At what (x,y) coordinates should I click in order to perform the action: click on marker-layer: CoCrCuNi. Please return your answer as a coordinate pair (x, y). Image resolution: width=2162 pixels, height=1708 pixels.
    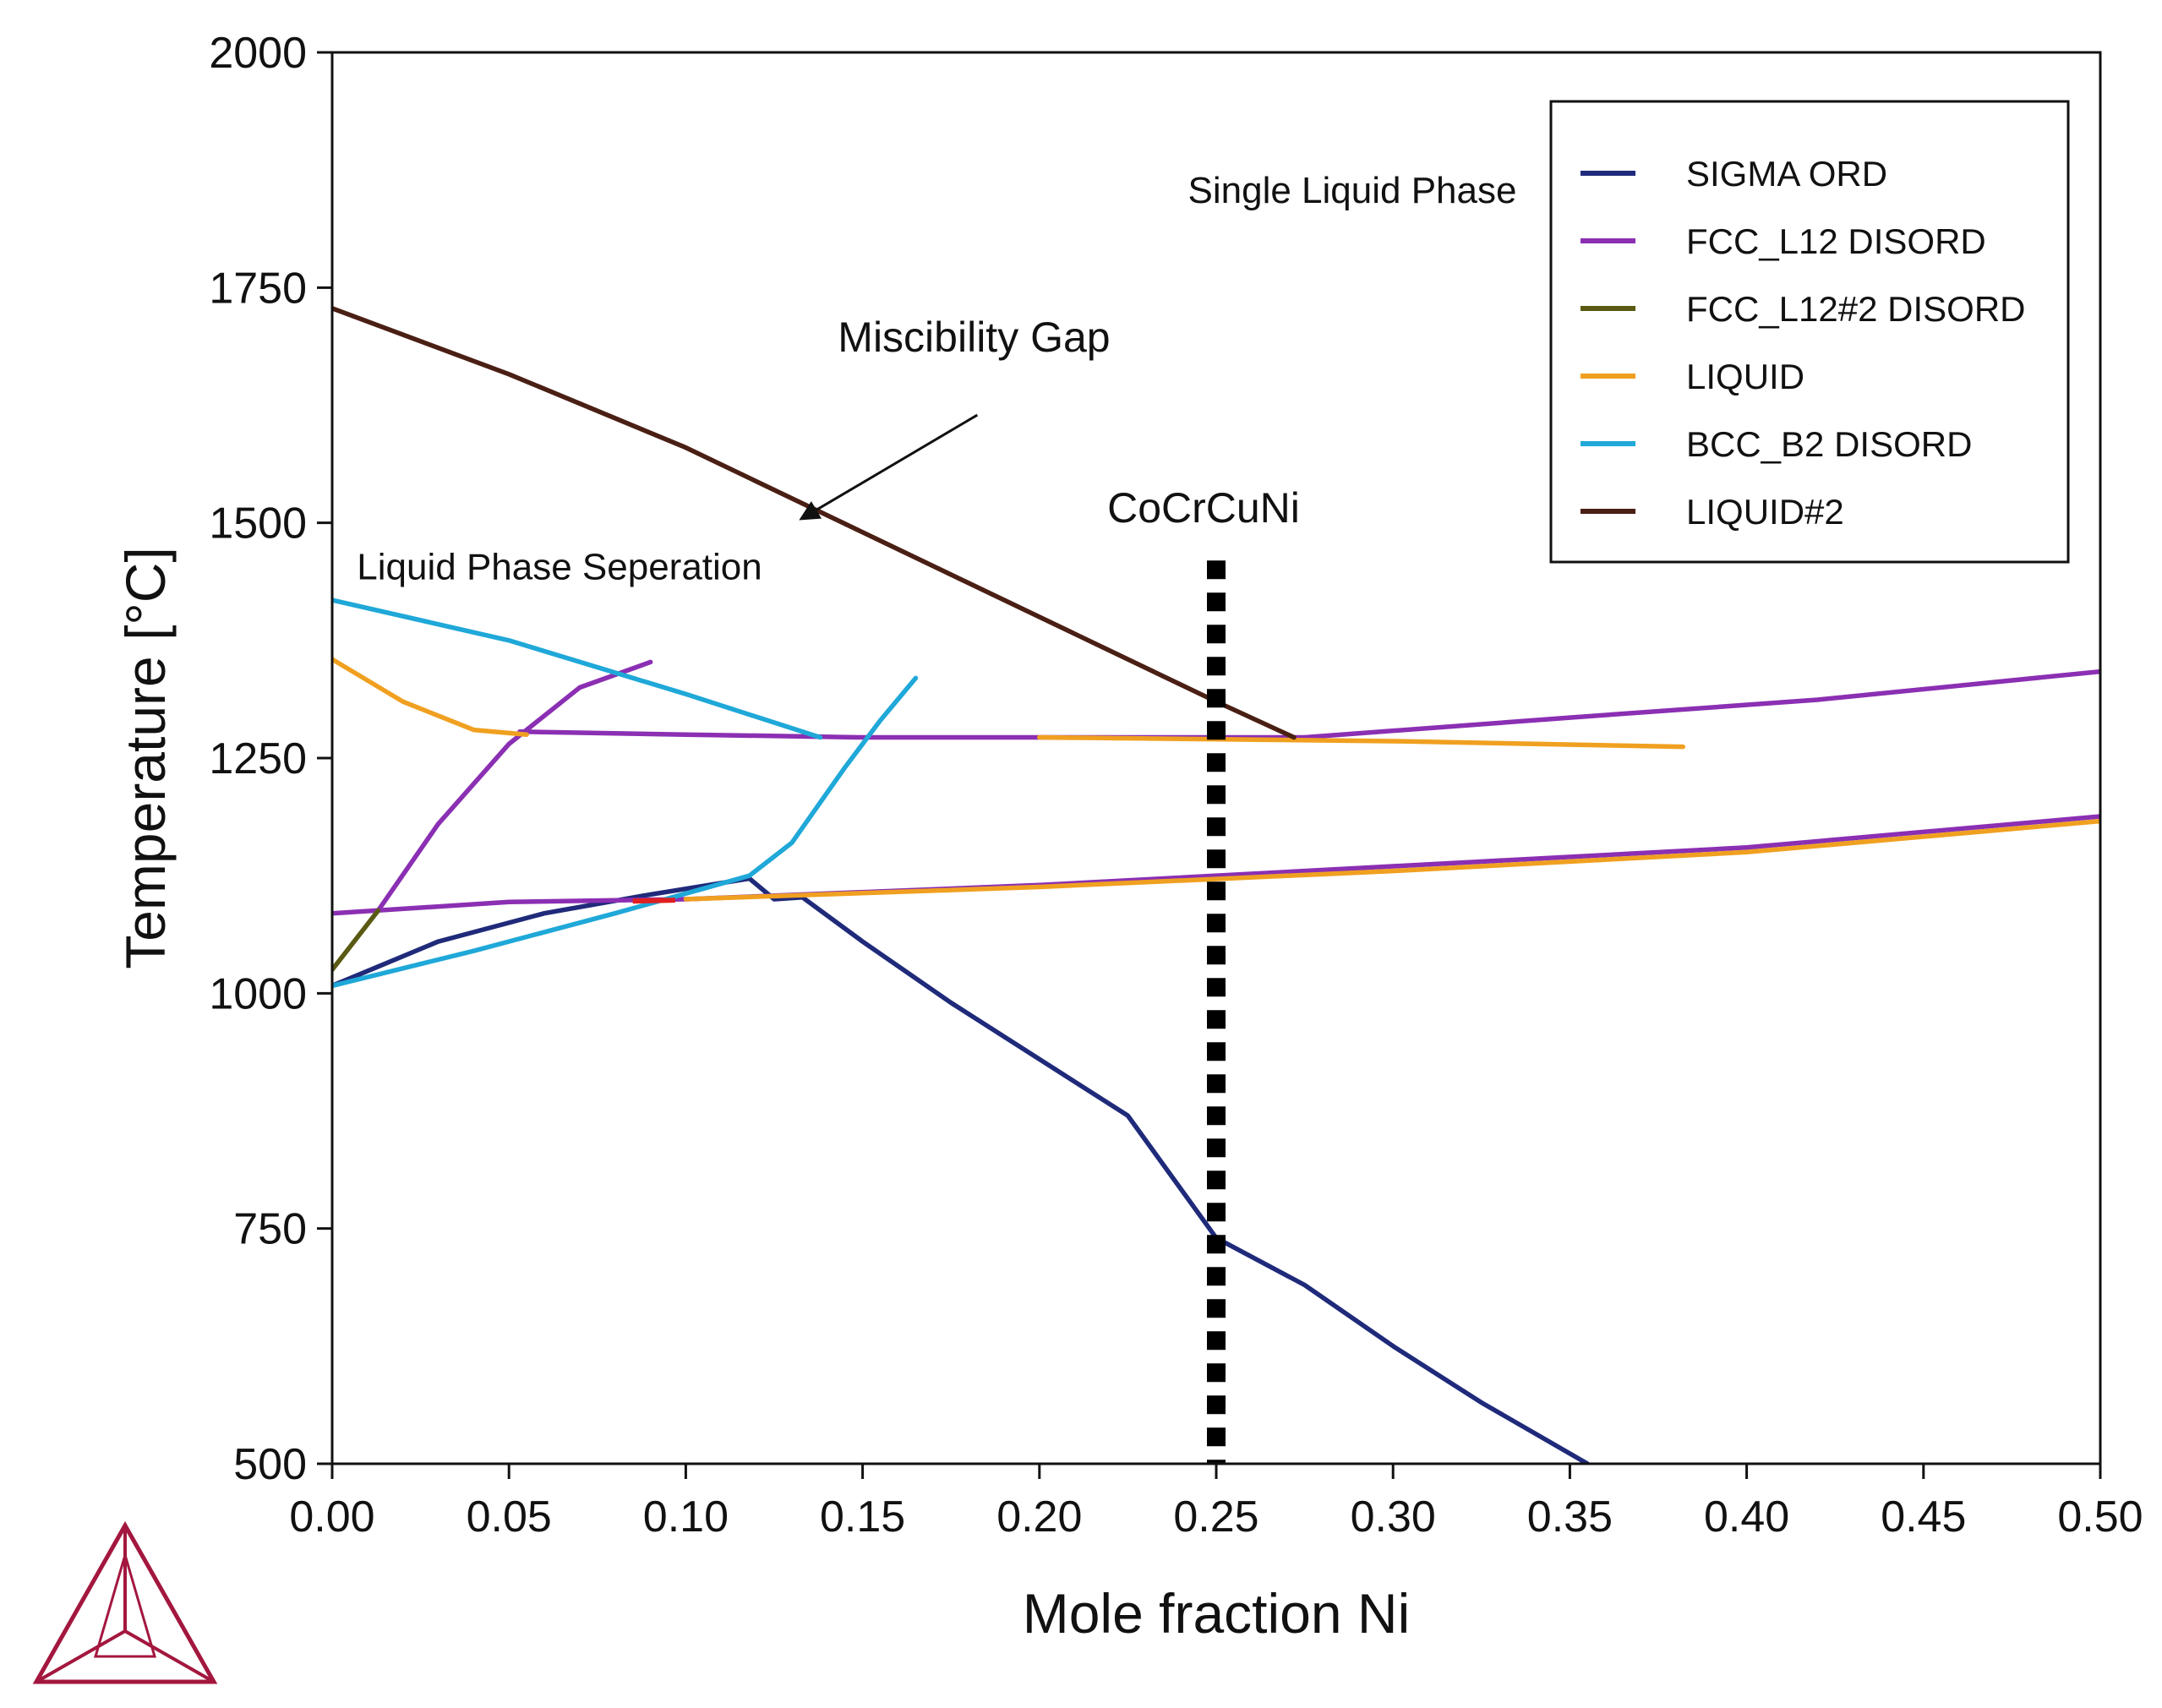
    Looking at the image, I should click on (1203, 974).